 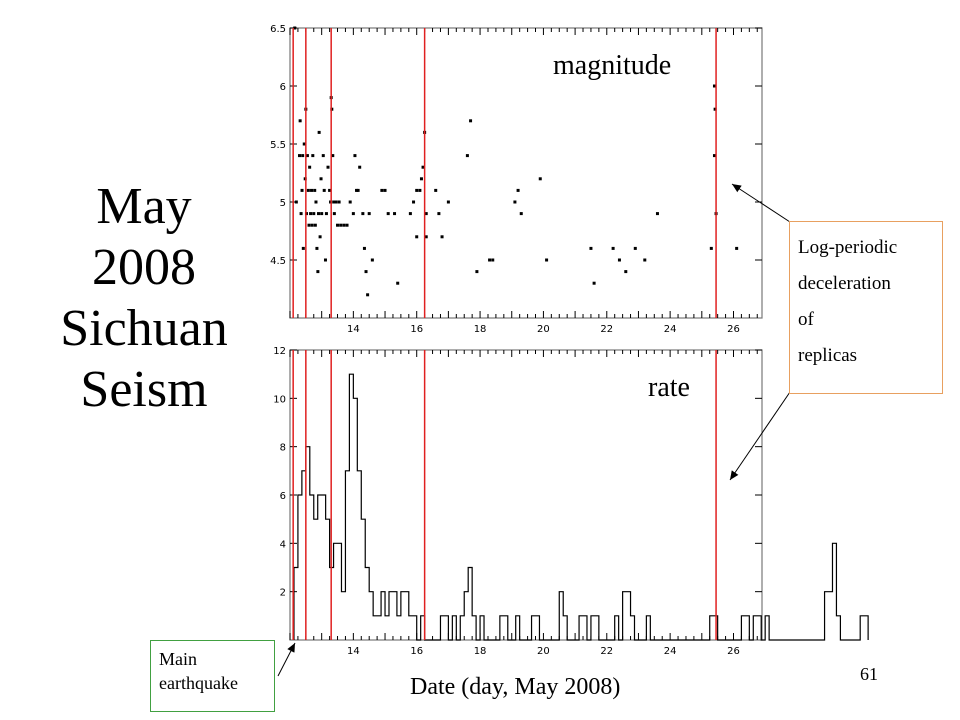 What do you see at coordinates (144, 267) in the screenshot?
I see `title-line: 2008` at bounding box center [144, 267].